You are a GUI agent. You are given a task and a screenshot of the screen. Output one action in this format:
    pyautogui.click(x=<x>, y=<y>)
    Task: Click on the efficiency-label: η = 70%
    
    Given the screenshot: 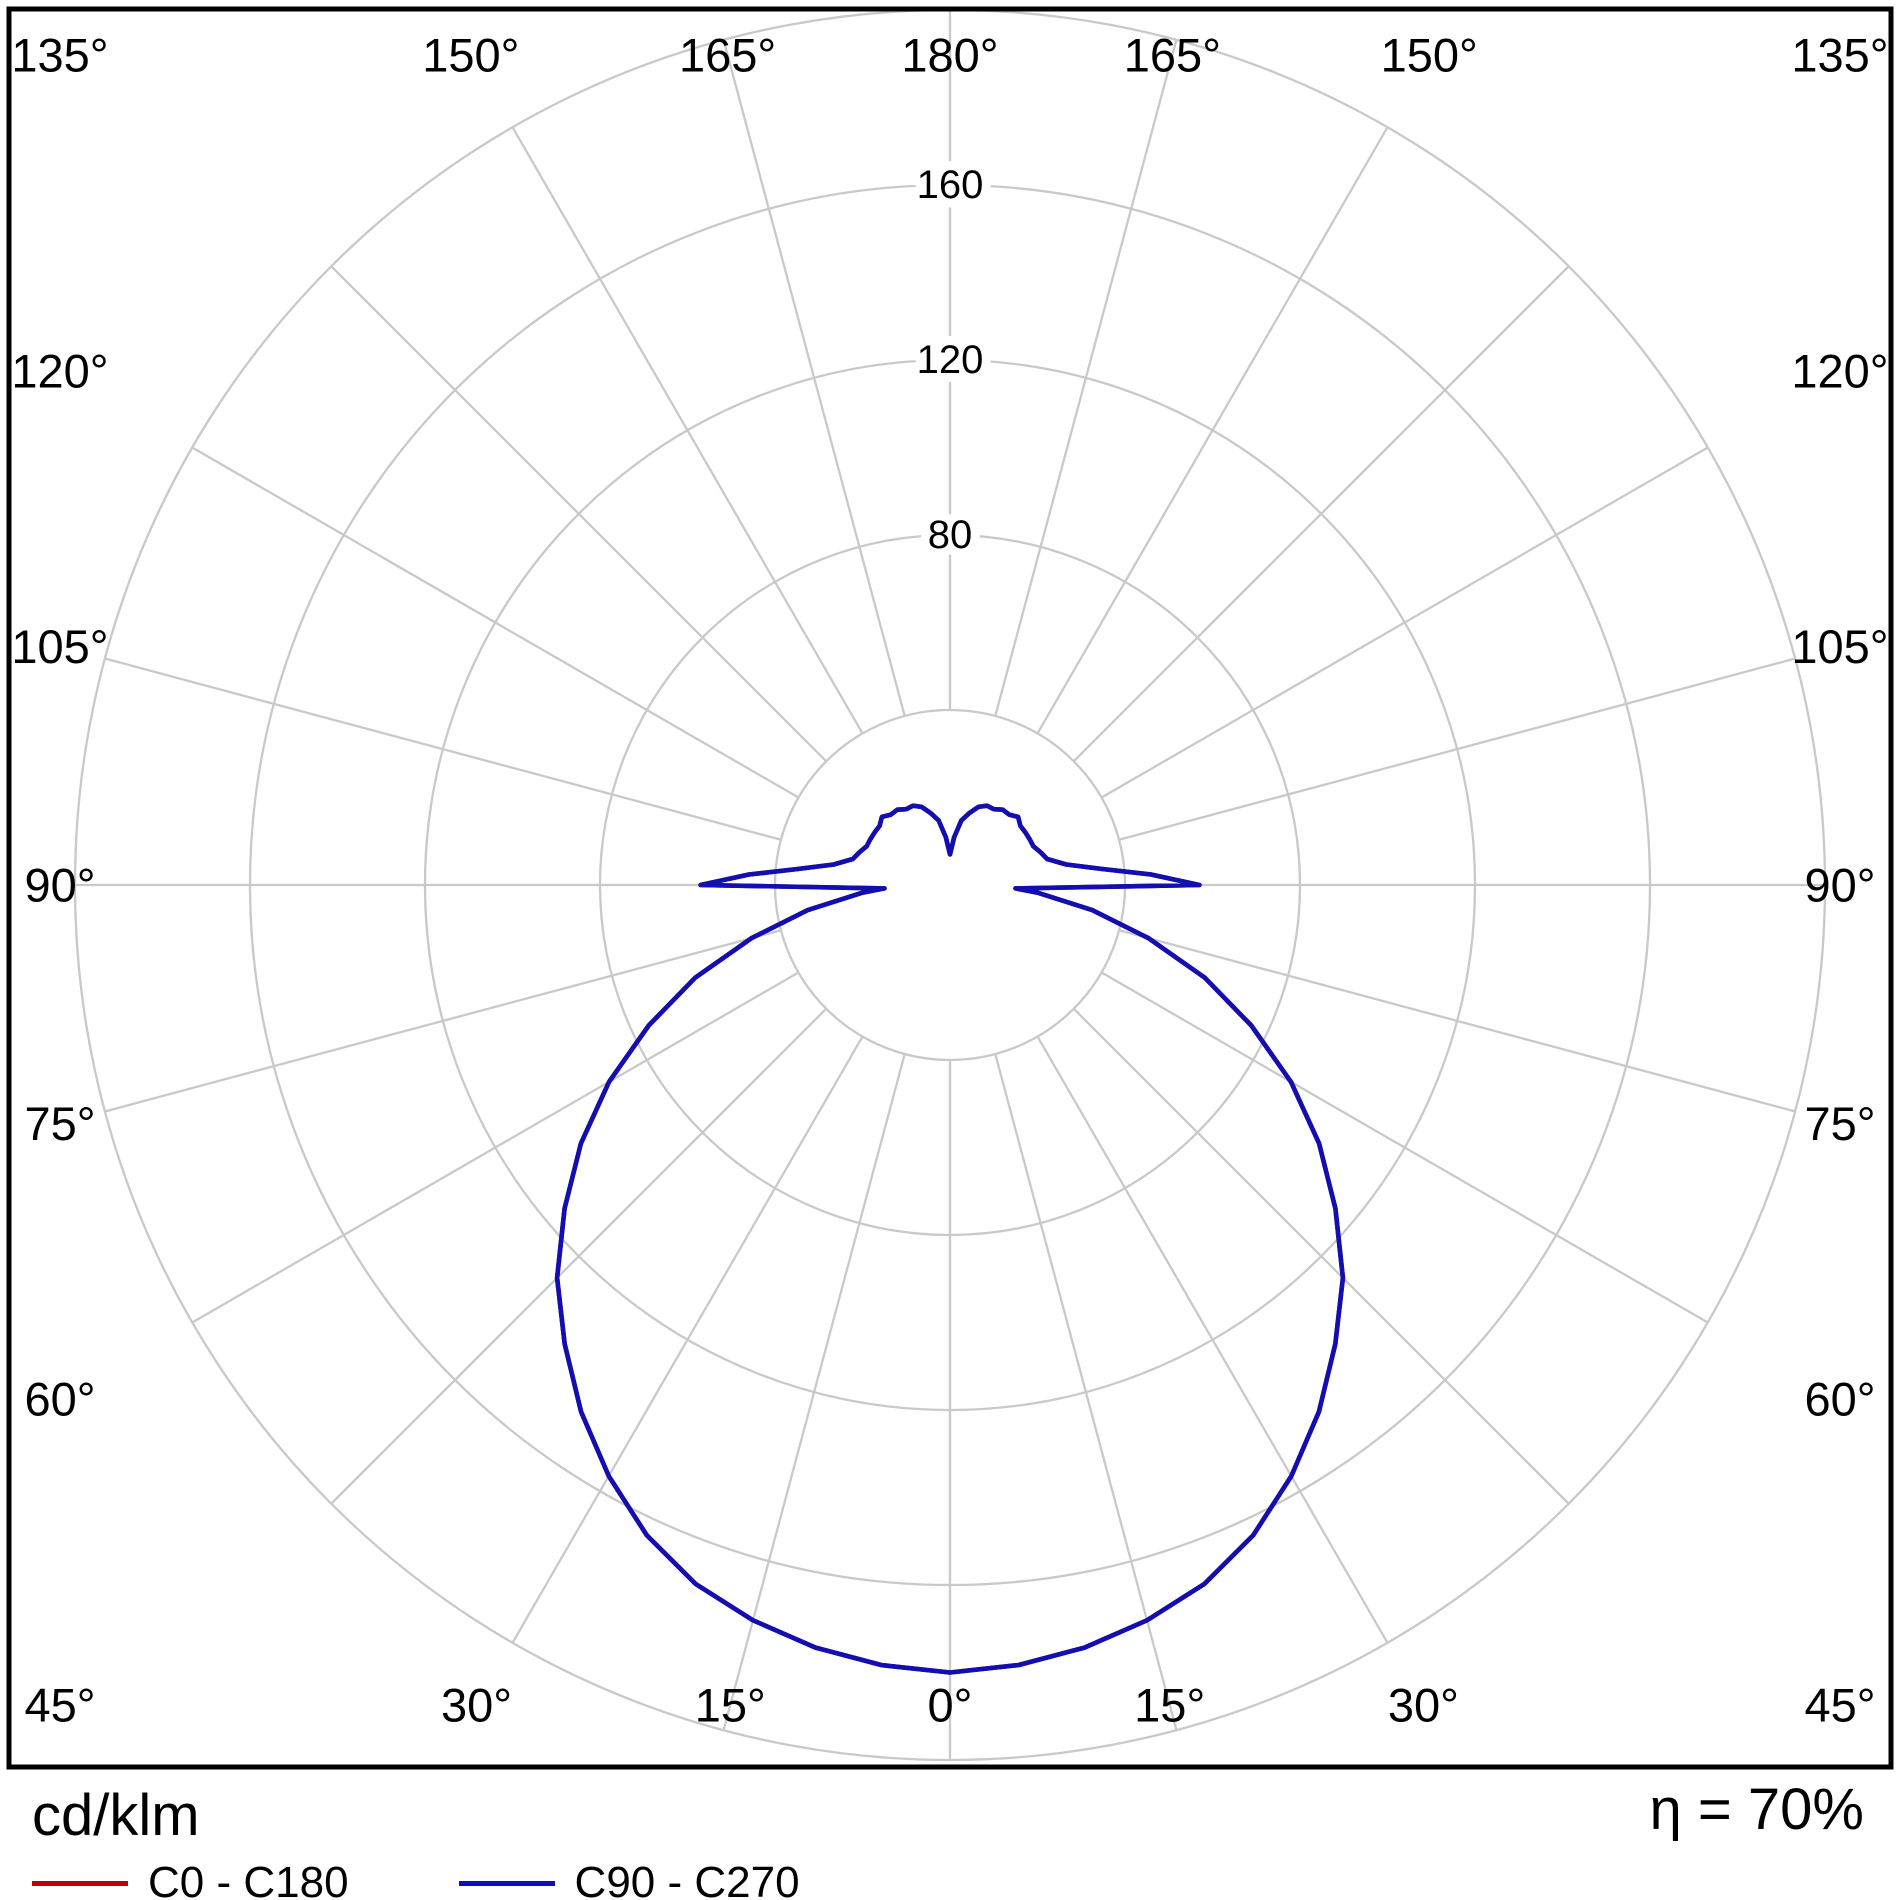 What is the action you would take?
    pyautogui.click(x=1756, y=1809)
    